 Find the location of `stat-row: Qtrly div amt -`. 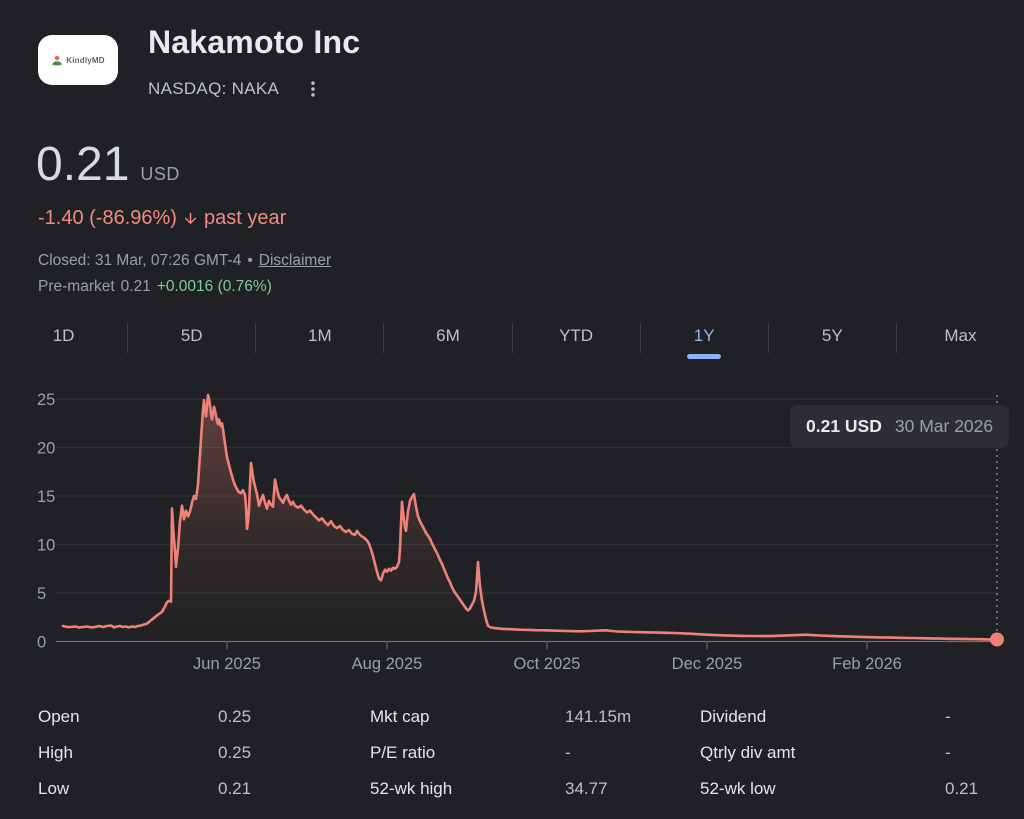

stat-row: Qtrly div amt - is located at coordinates (844, 753).